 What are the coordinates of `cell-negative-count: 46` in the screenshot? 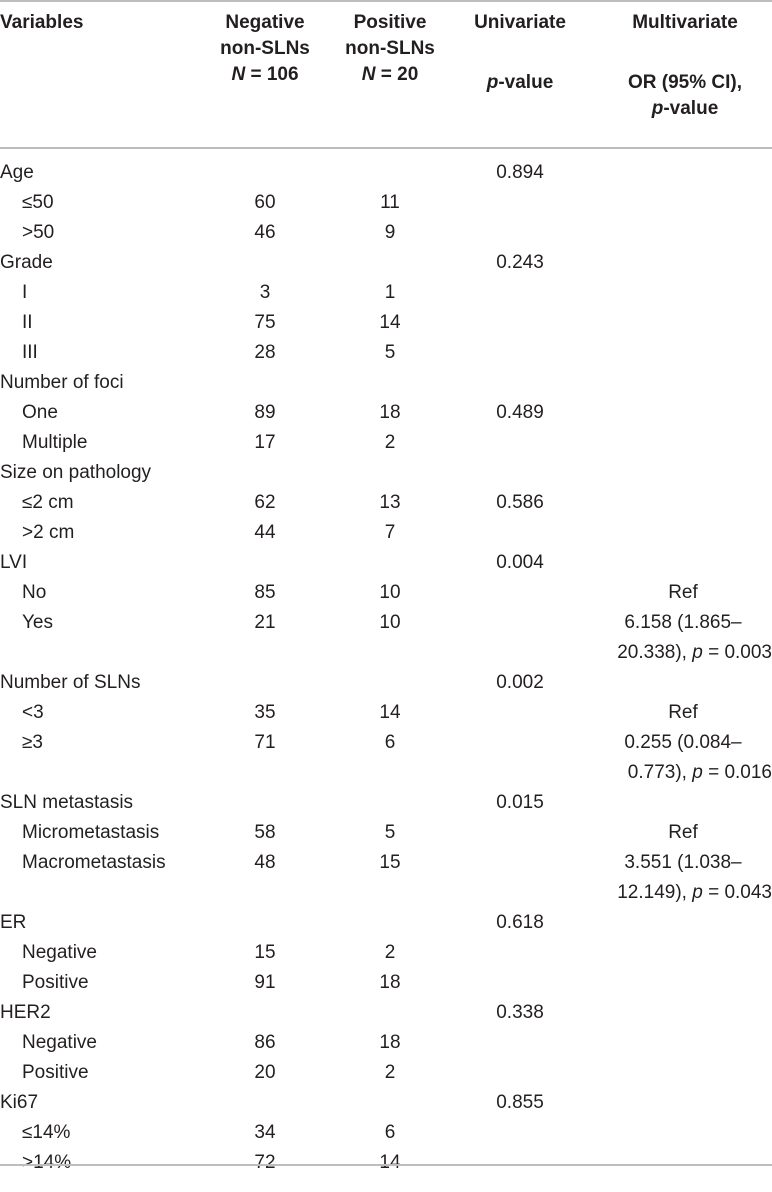 It's located at (265, 232).